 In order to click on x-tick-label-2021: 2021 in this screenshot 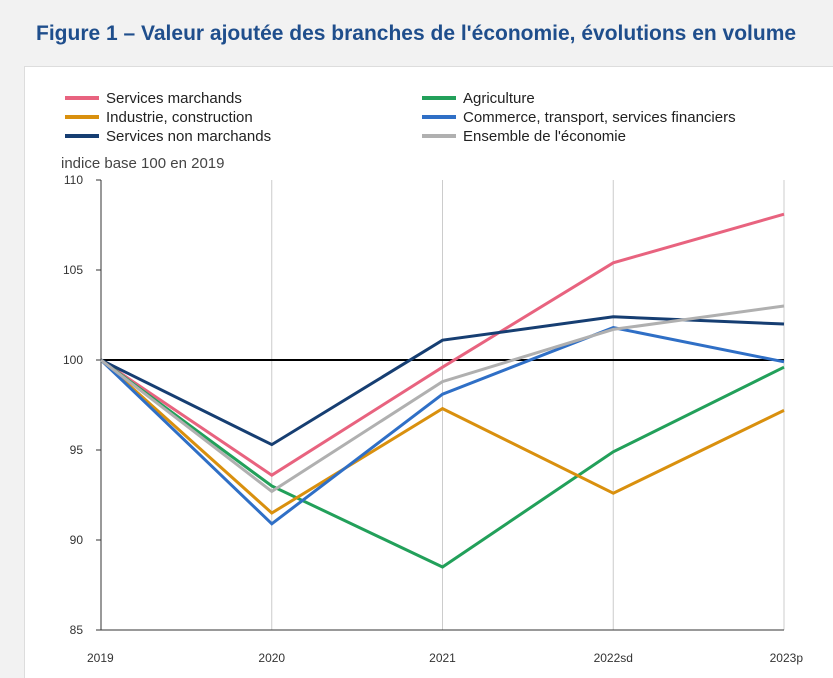, I will do `click(442, 658)`.